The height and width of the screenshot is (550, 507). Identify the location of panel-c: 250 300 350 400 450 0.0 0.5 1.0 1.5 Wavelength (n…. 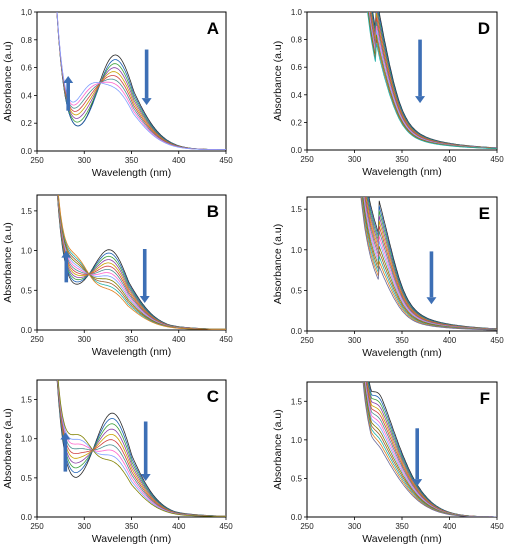
(117, 462).